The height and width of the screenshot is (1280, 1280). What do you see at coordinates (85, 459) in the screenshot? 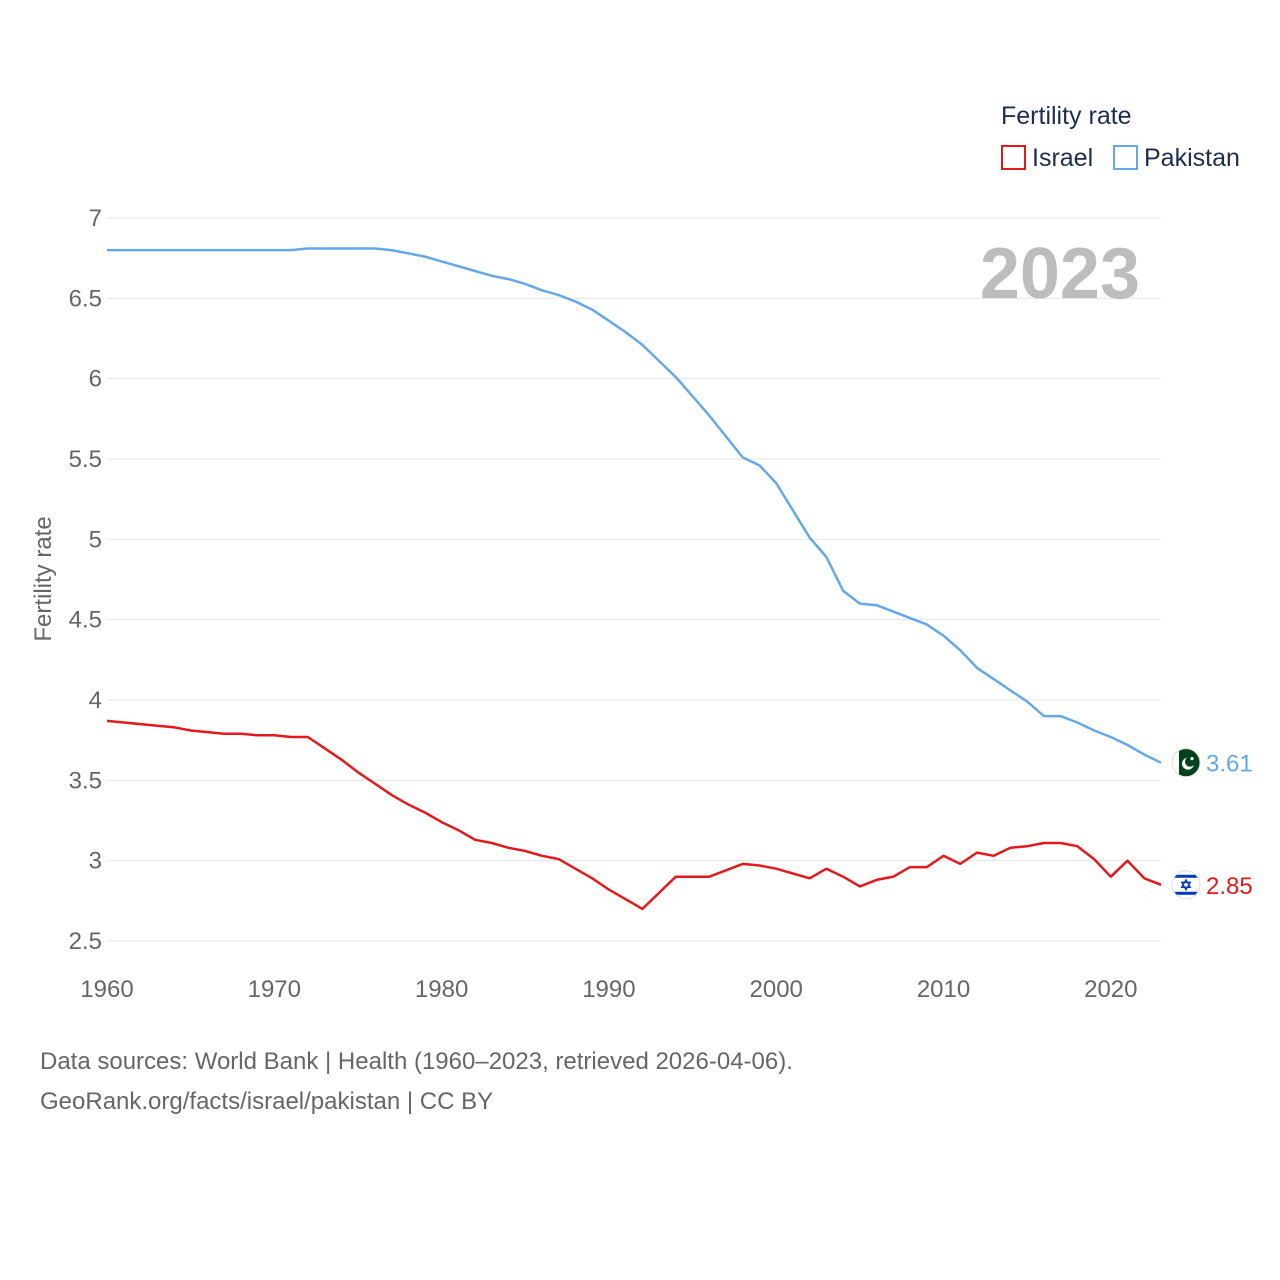
I see `y-tick-label: 5.5` at bounding box center [85, 459].